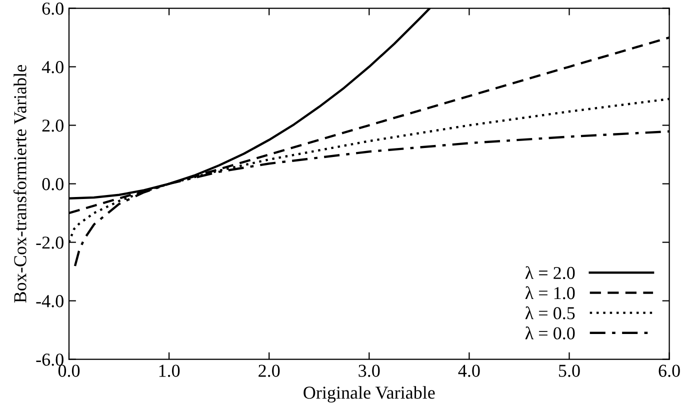  I want to click on legend-label: λ = 0.0, so click(550, 333).